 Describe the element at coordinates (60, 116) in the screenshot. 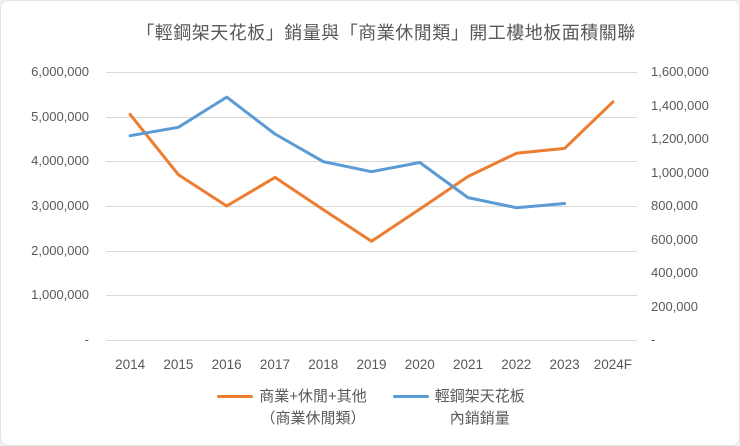

I see `left-axis-label: 5,000,000` at that location.